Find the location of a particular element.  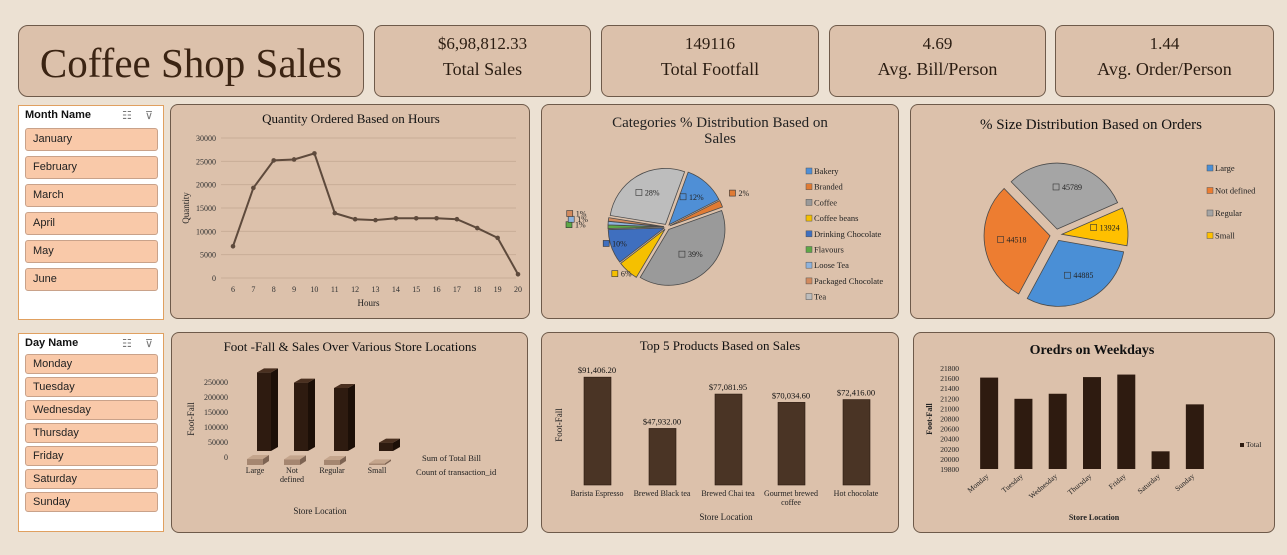

kpi-total-footfall: 149116 Total Footfall is located at coordinates (710, 61).